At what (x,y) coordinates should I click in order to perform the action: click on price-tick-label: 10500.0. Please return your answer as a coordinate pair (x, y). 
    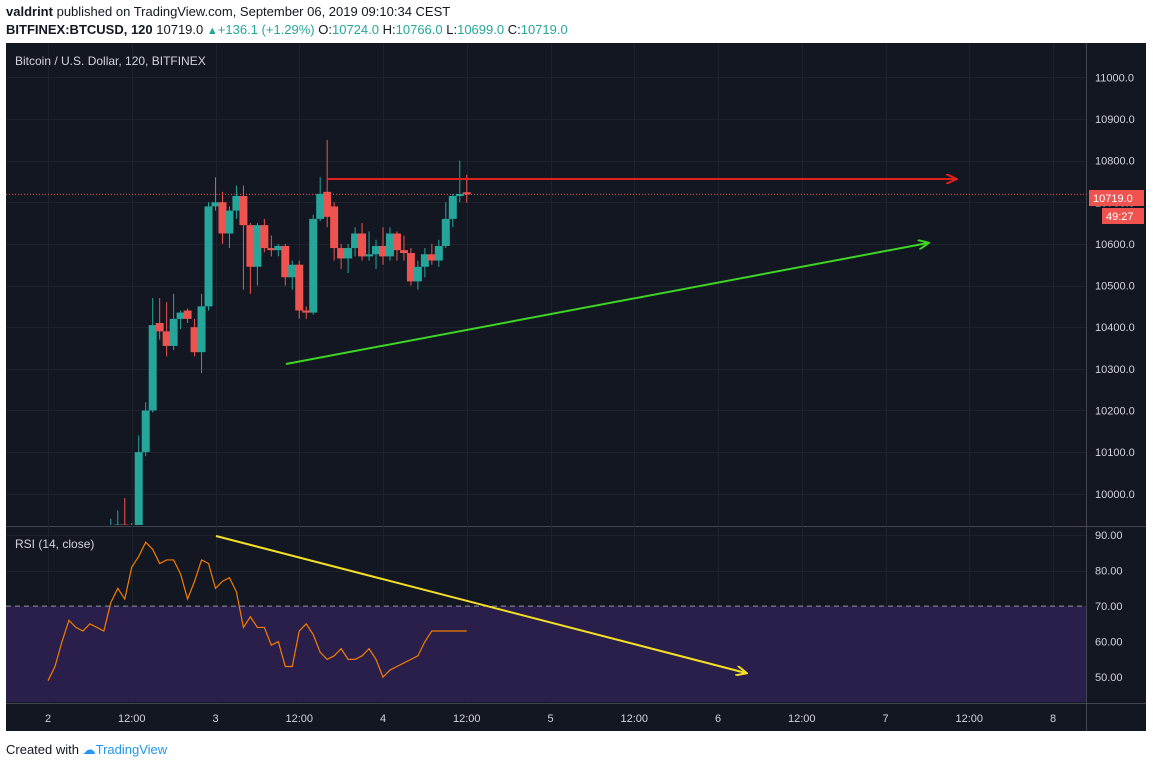
    Looking at the image, I should click on (1115, 287).